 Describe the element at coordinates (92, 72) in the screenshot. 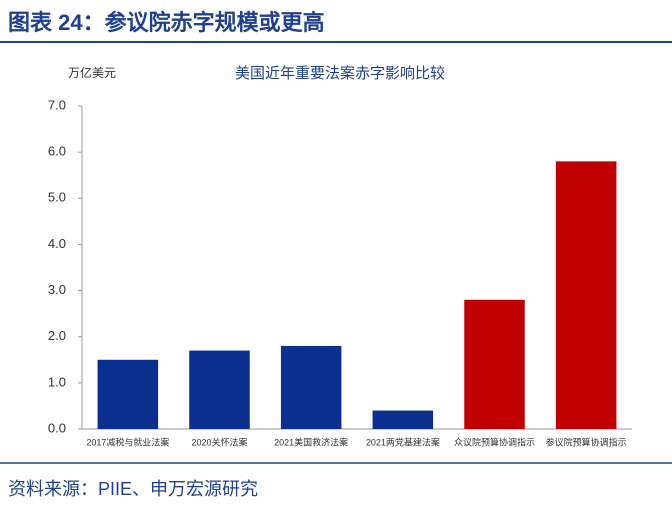

I see `y-axis-label: 万亿美元` at that location.